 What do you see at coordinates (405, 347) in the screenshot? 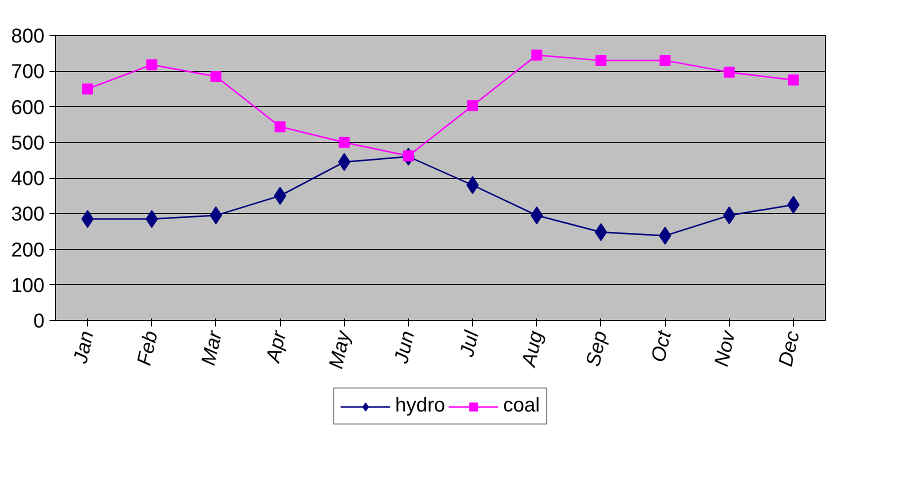
I see `x-tick-label: Jun` at bounding box center [405, 347].